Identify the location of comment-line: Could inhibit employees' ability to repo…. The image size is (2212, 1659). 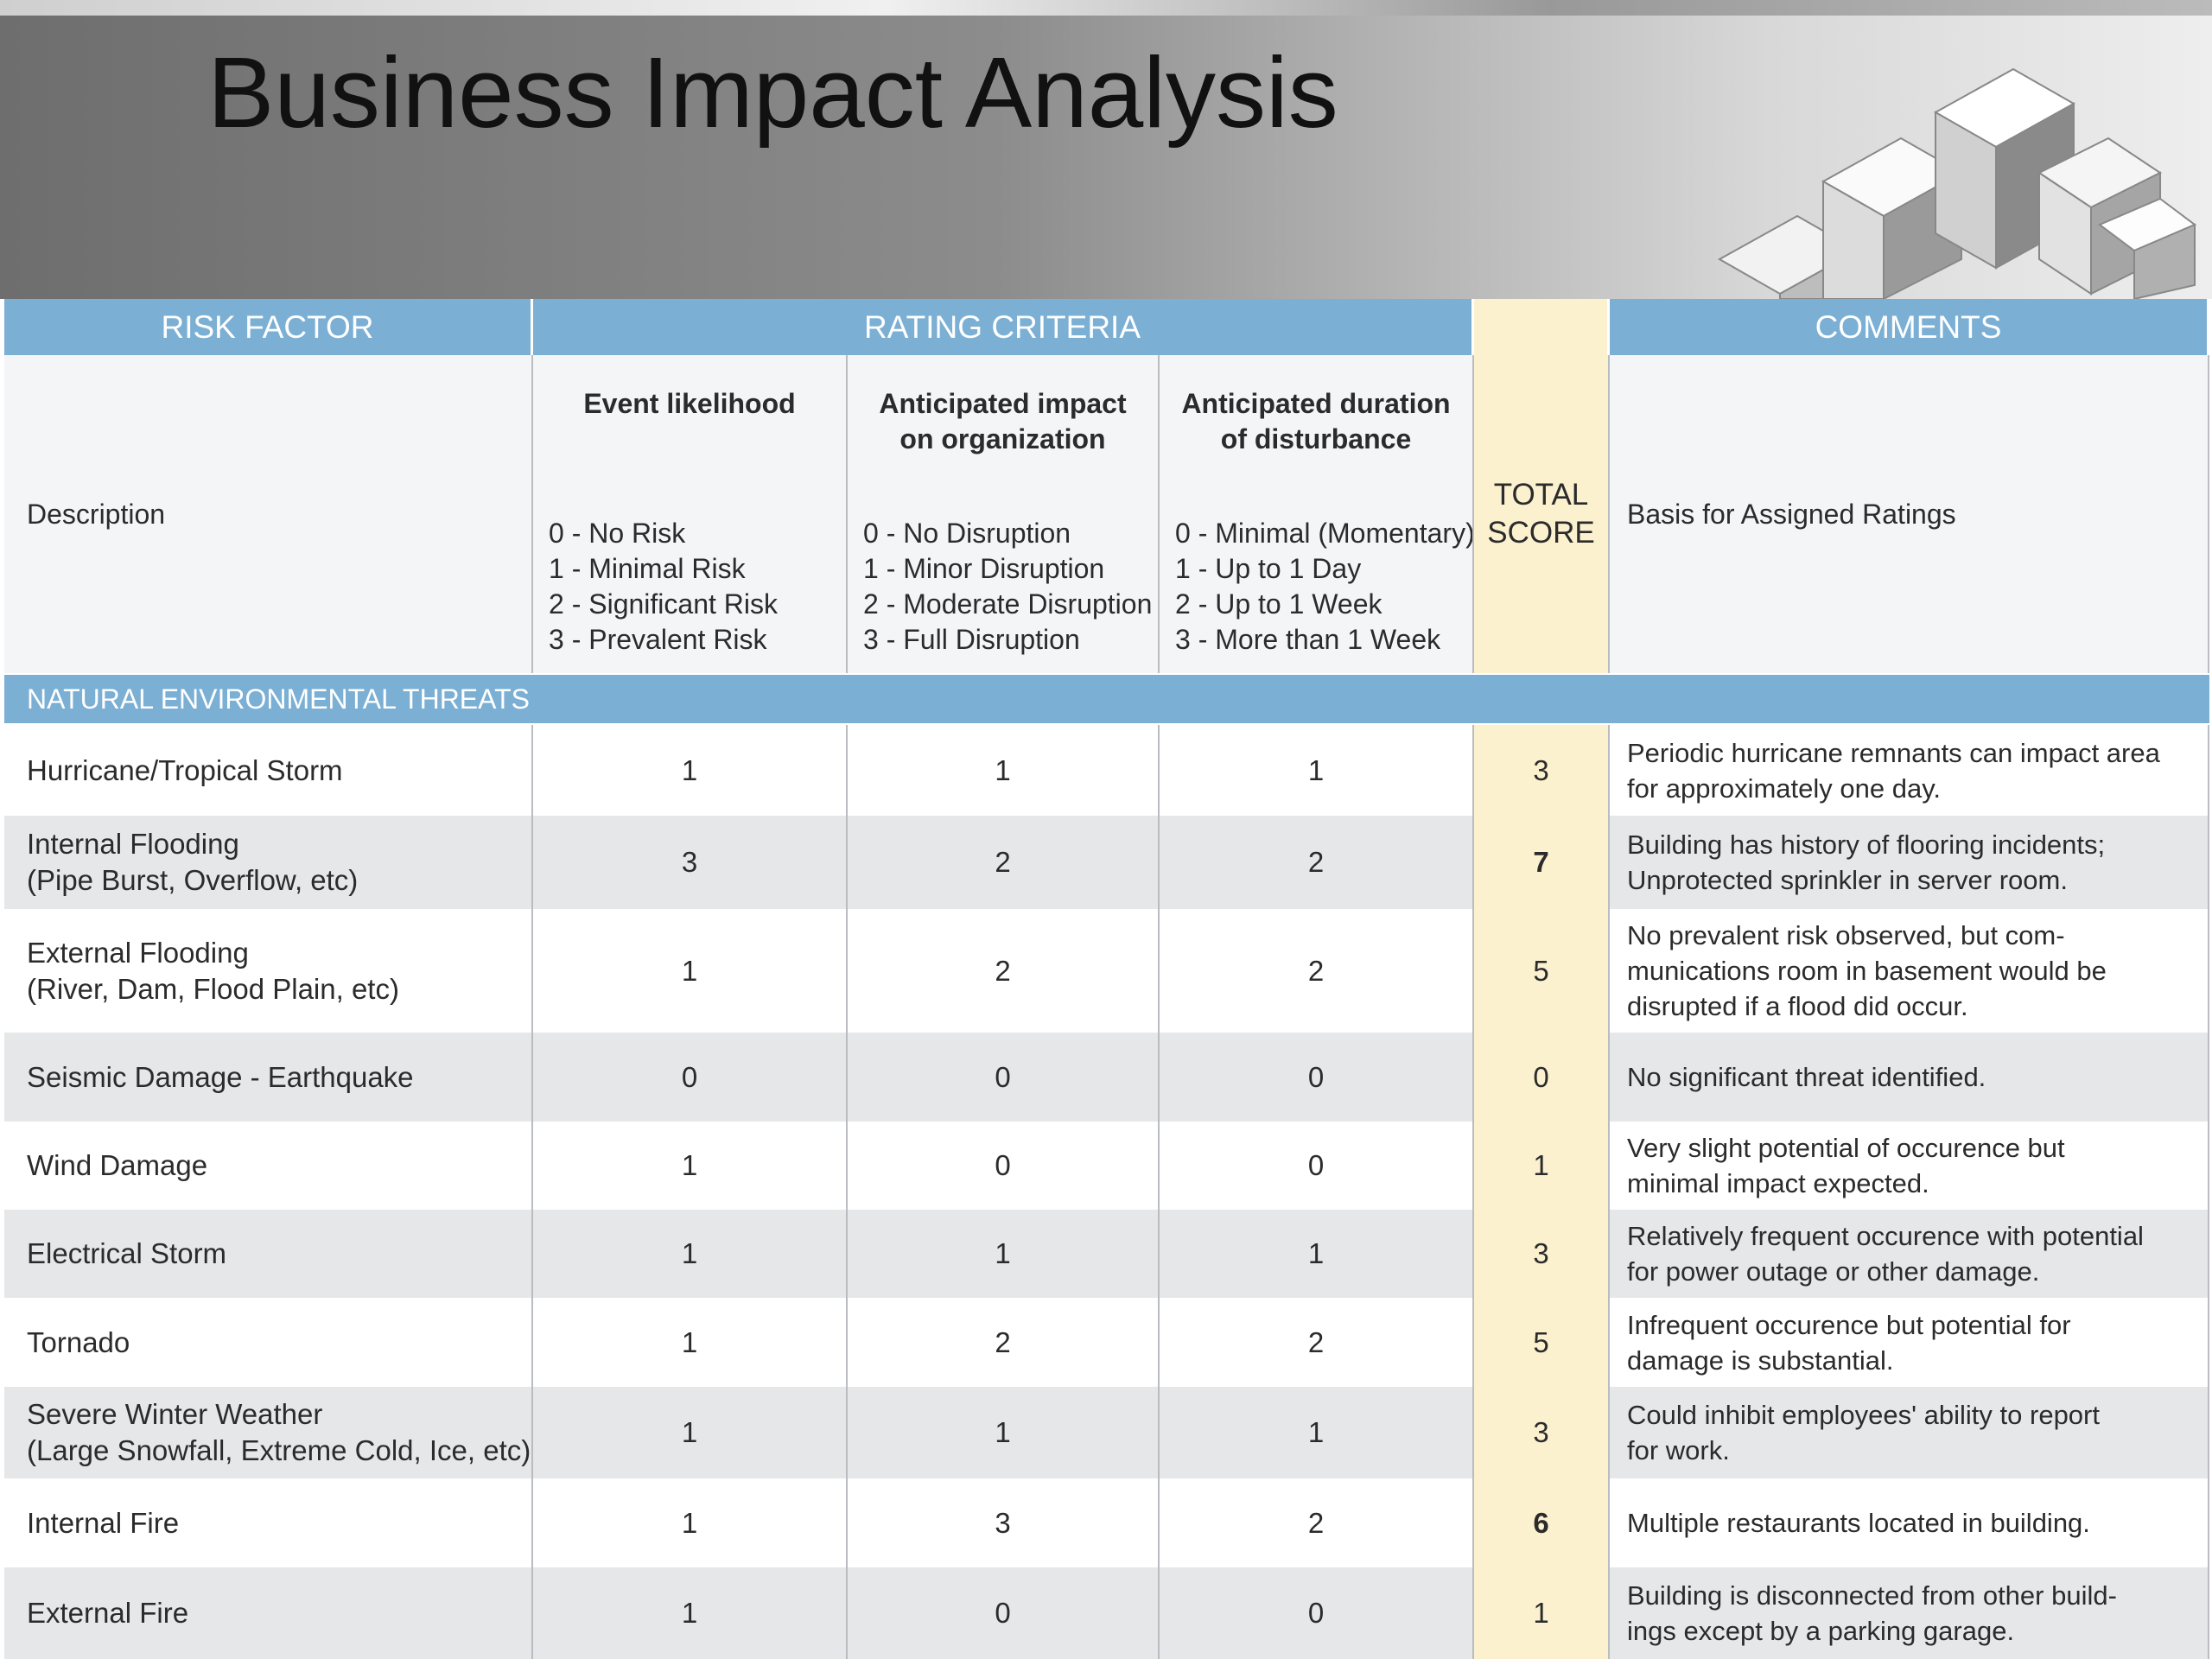
(1863, 1415).